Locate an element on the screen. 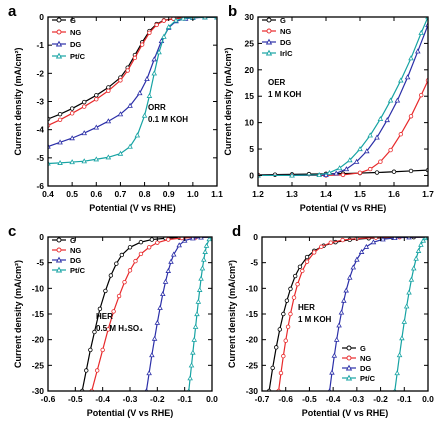 This screenshot has height=435, width=442. x-tick-label: 1.6 is located at coordinates (394, 194).